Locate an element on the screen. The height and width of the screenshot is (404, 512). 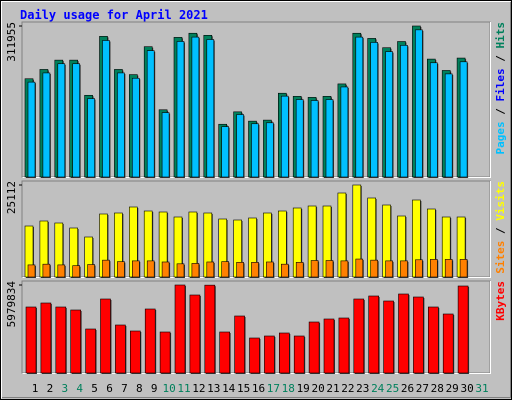
x-tick-label: 6 is located at coordinates (109, 388).